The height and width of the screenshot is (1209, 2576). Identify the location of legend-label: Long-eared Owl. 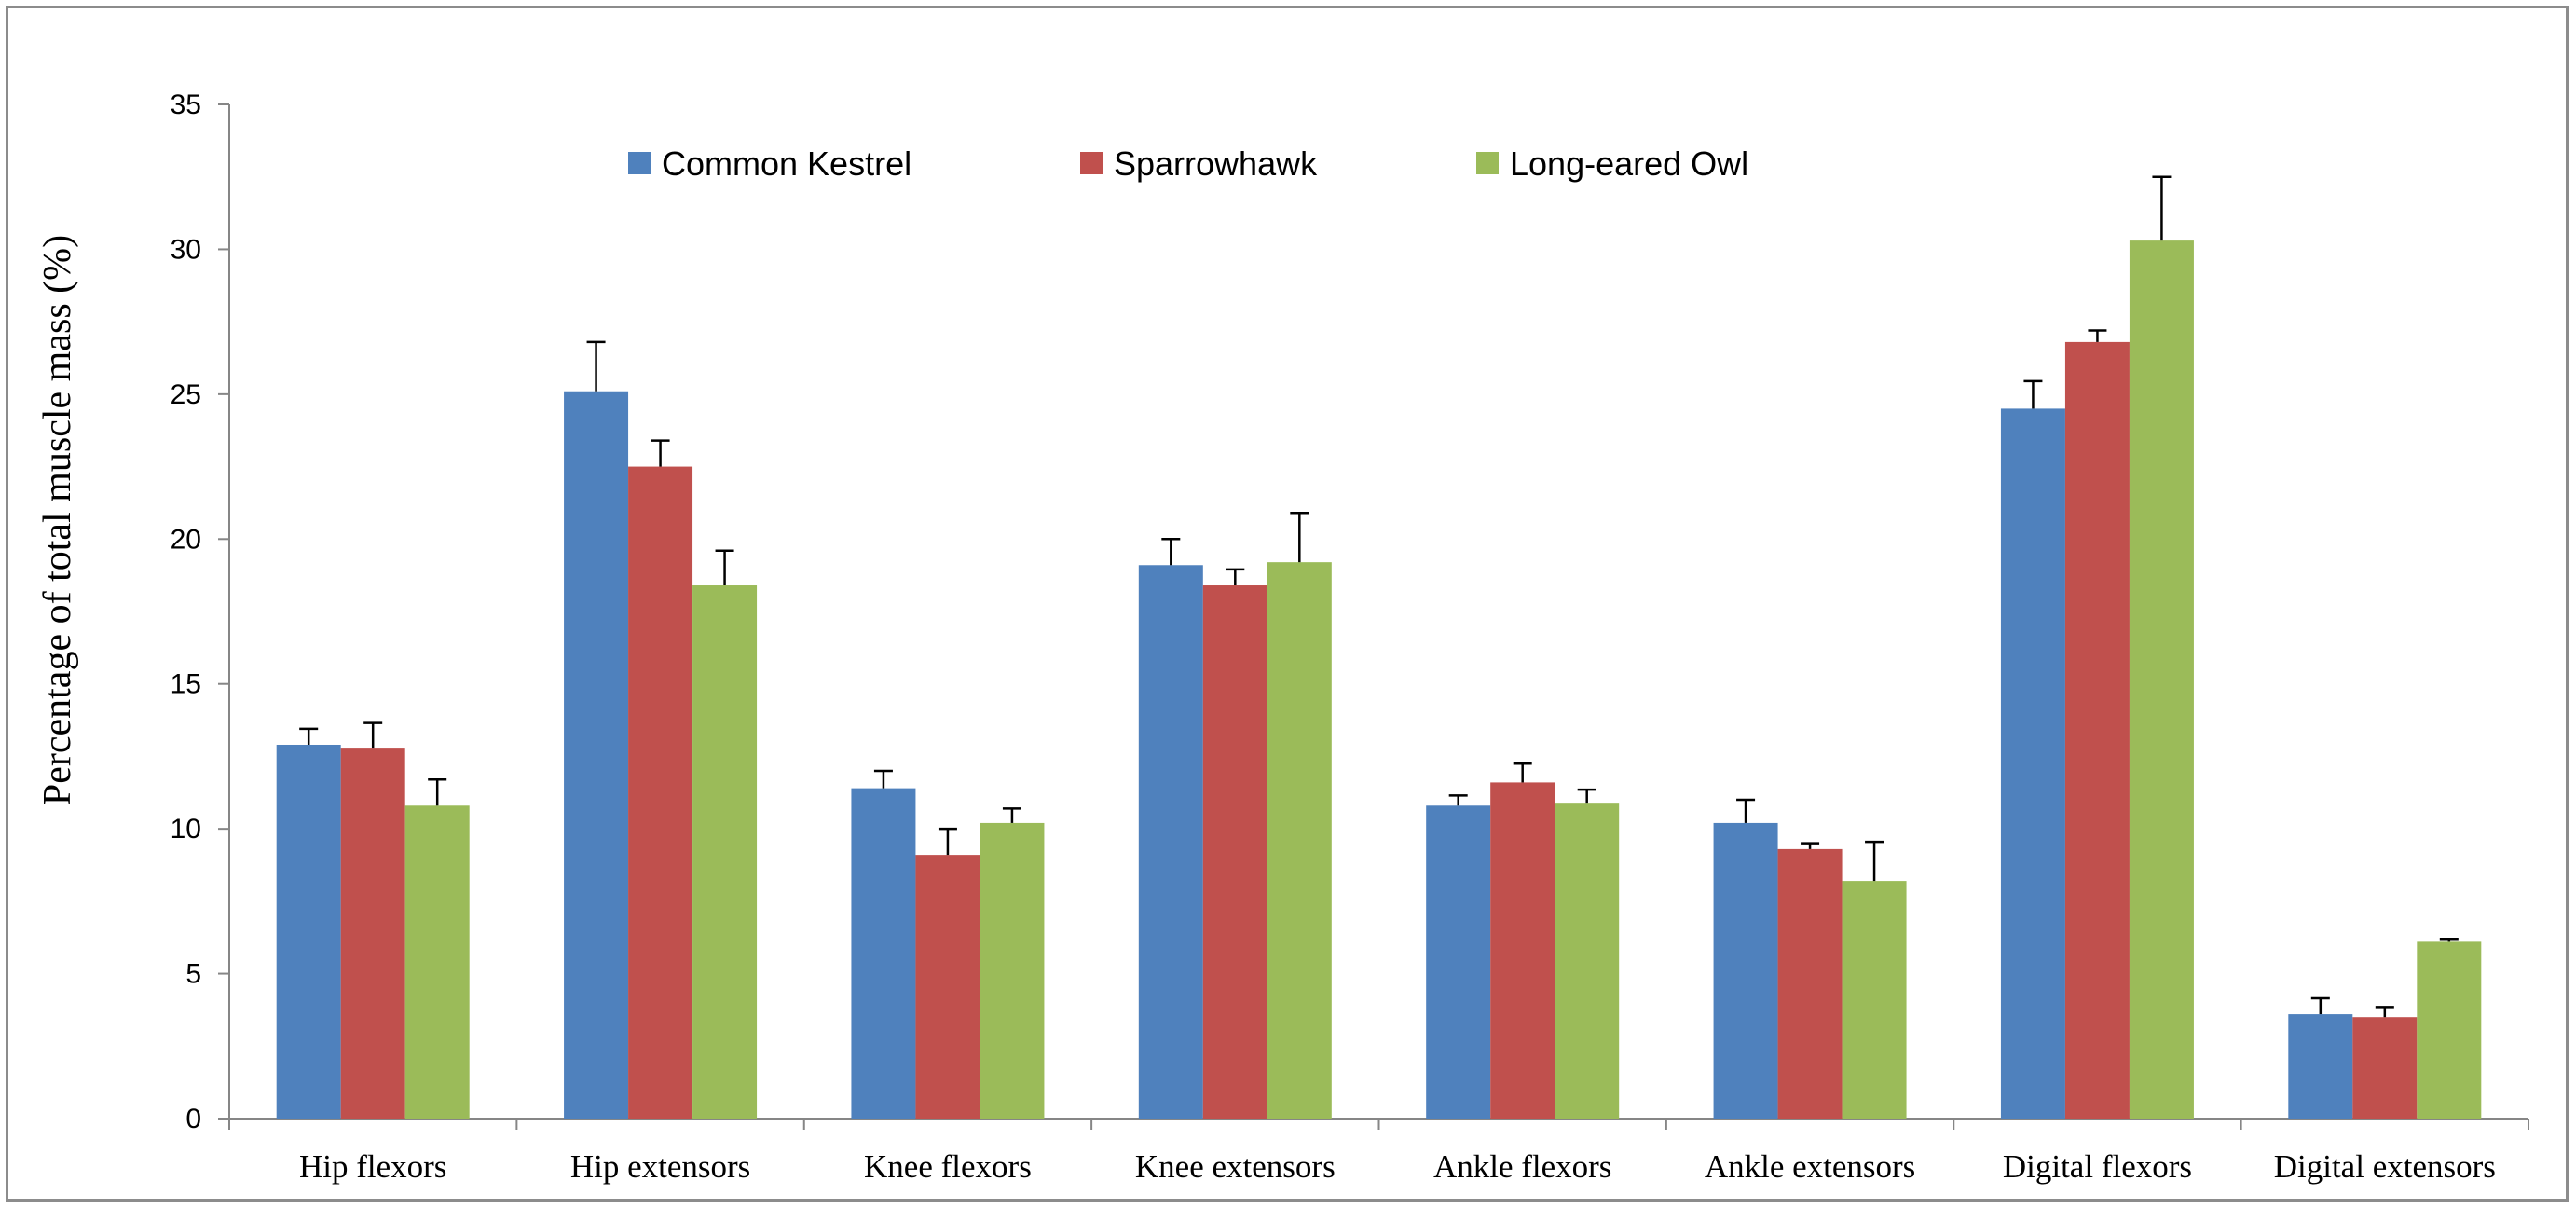
(1629, 164).